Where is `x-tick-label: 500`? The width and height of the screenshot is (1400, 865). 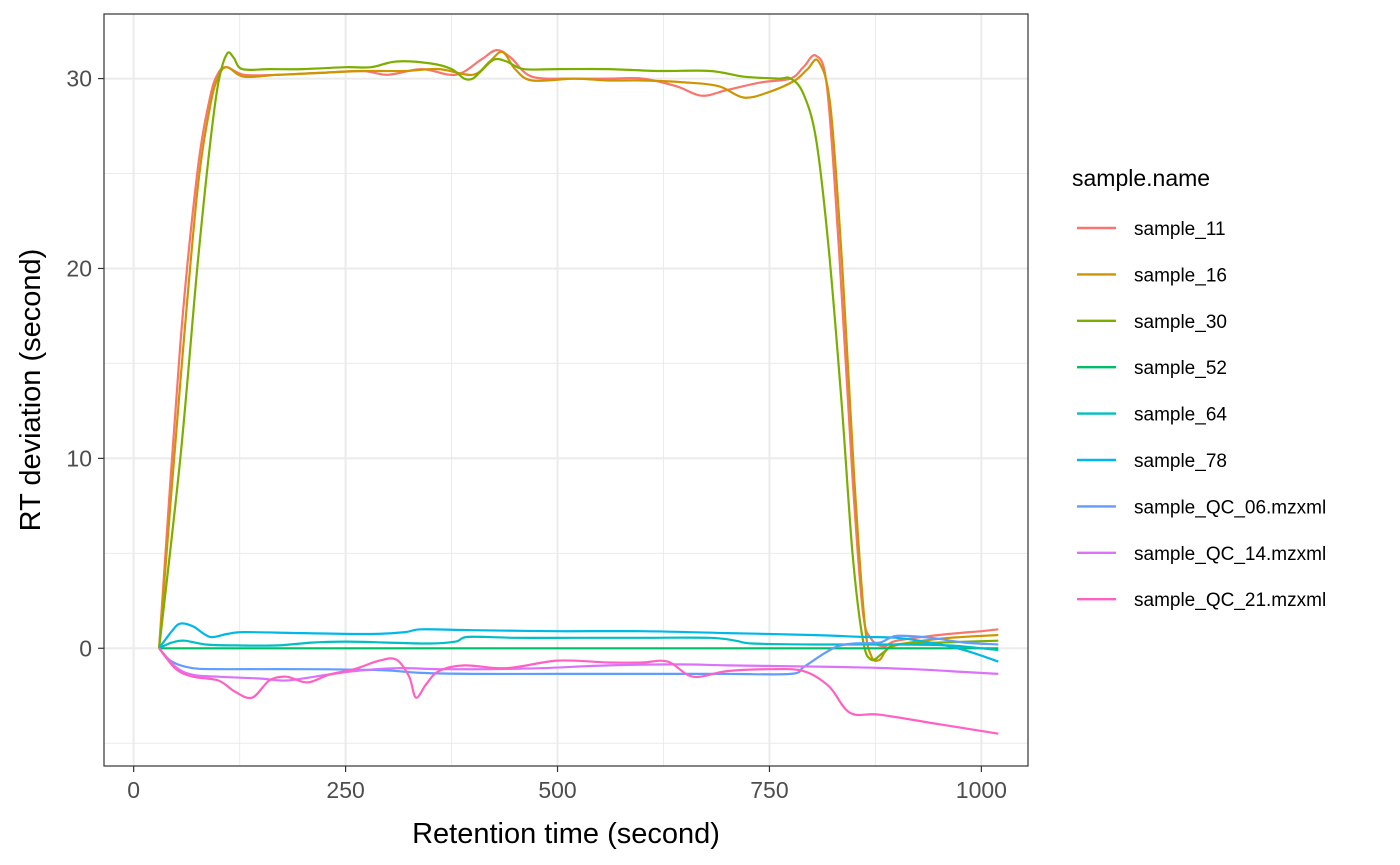
x-tick-label: 500 is located at coordinates (557, 790).